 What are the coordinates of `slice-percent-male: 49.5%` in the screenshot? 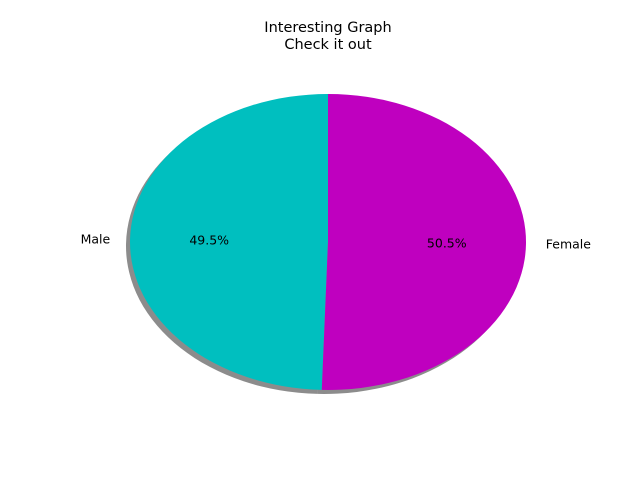 It's located at (209, 240).